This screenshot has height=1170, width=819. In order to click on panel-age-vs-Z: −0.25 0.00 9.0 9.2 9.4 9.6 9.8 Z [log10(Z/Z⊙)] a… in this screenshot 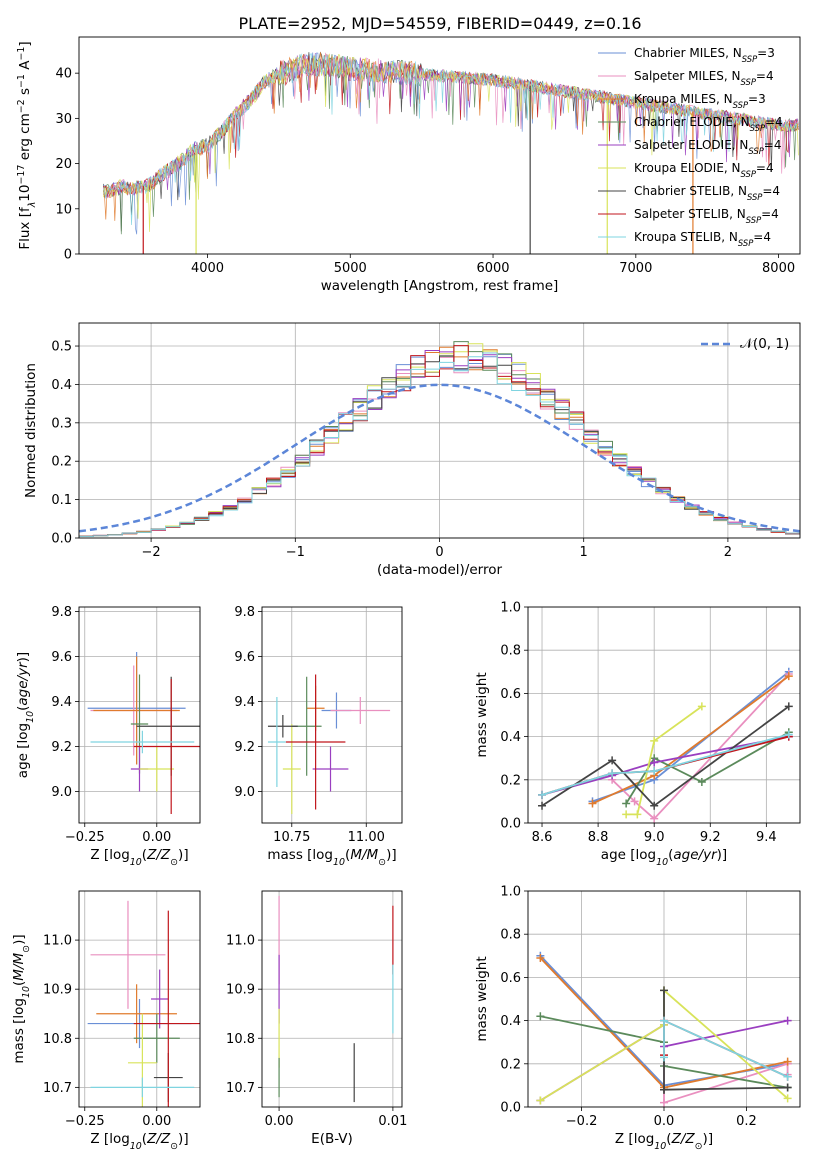, I will do `click(108, 736)`.